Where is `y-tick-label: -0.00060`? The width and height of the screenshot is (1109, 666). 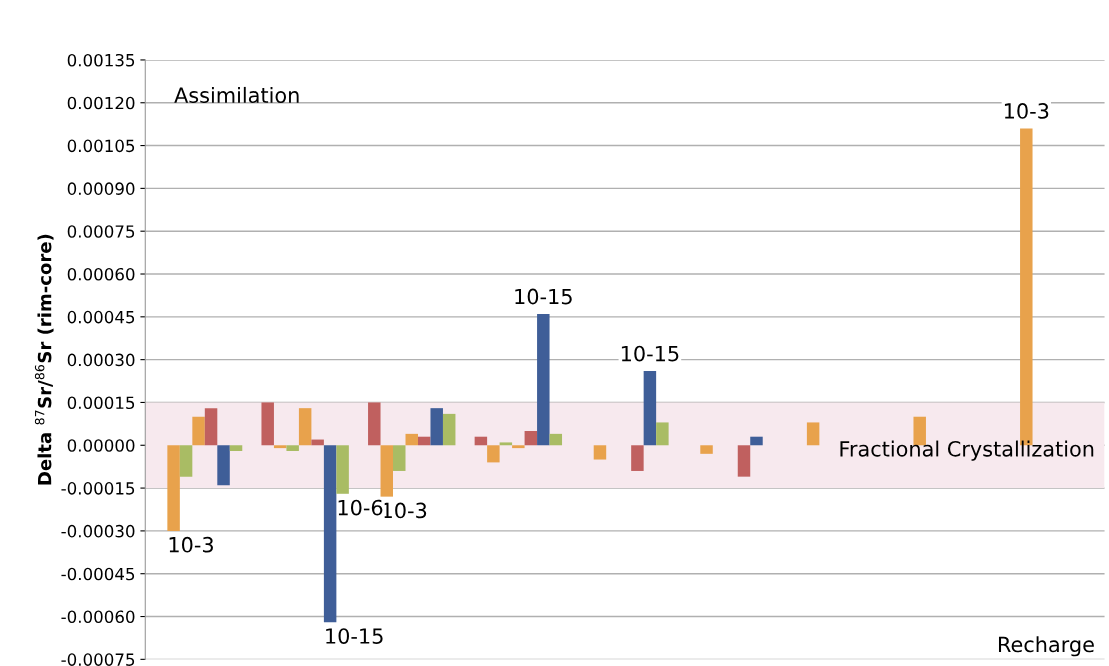
y-tick-label: -0.00060 is located at coordinates (98, 617).